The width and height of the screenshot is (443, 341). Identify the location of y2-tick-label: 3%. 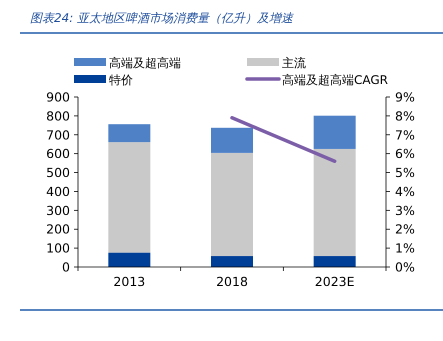
(405, 210).